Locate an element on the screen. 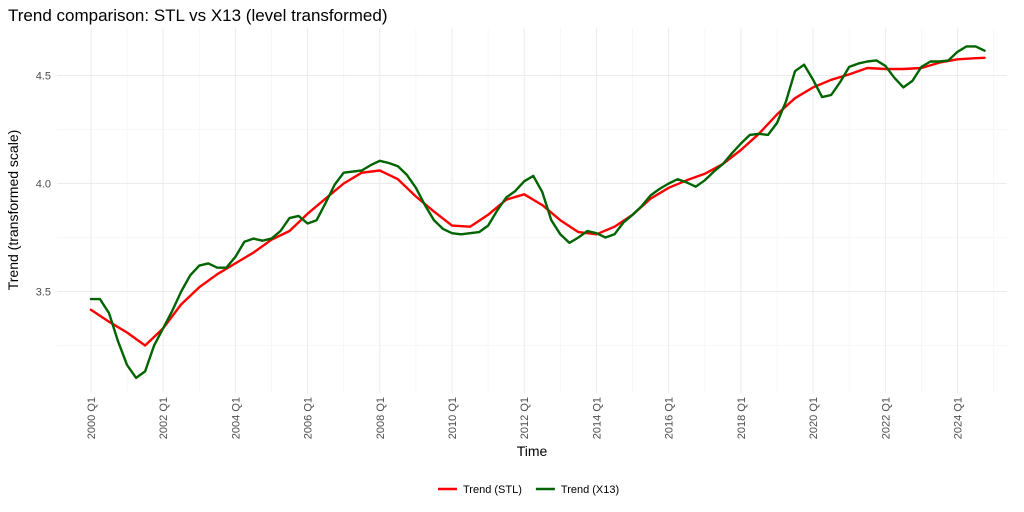  x-tick-label: 2002 Q1 is located at coordinates (164, 418).